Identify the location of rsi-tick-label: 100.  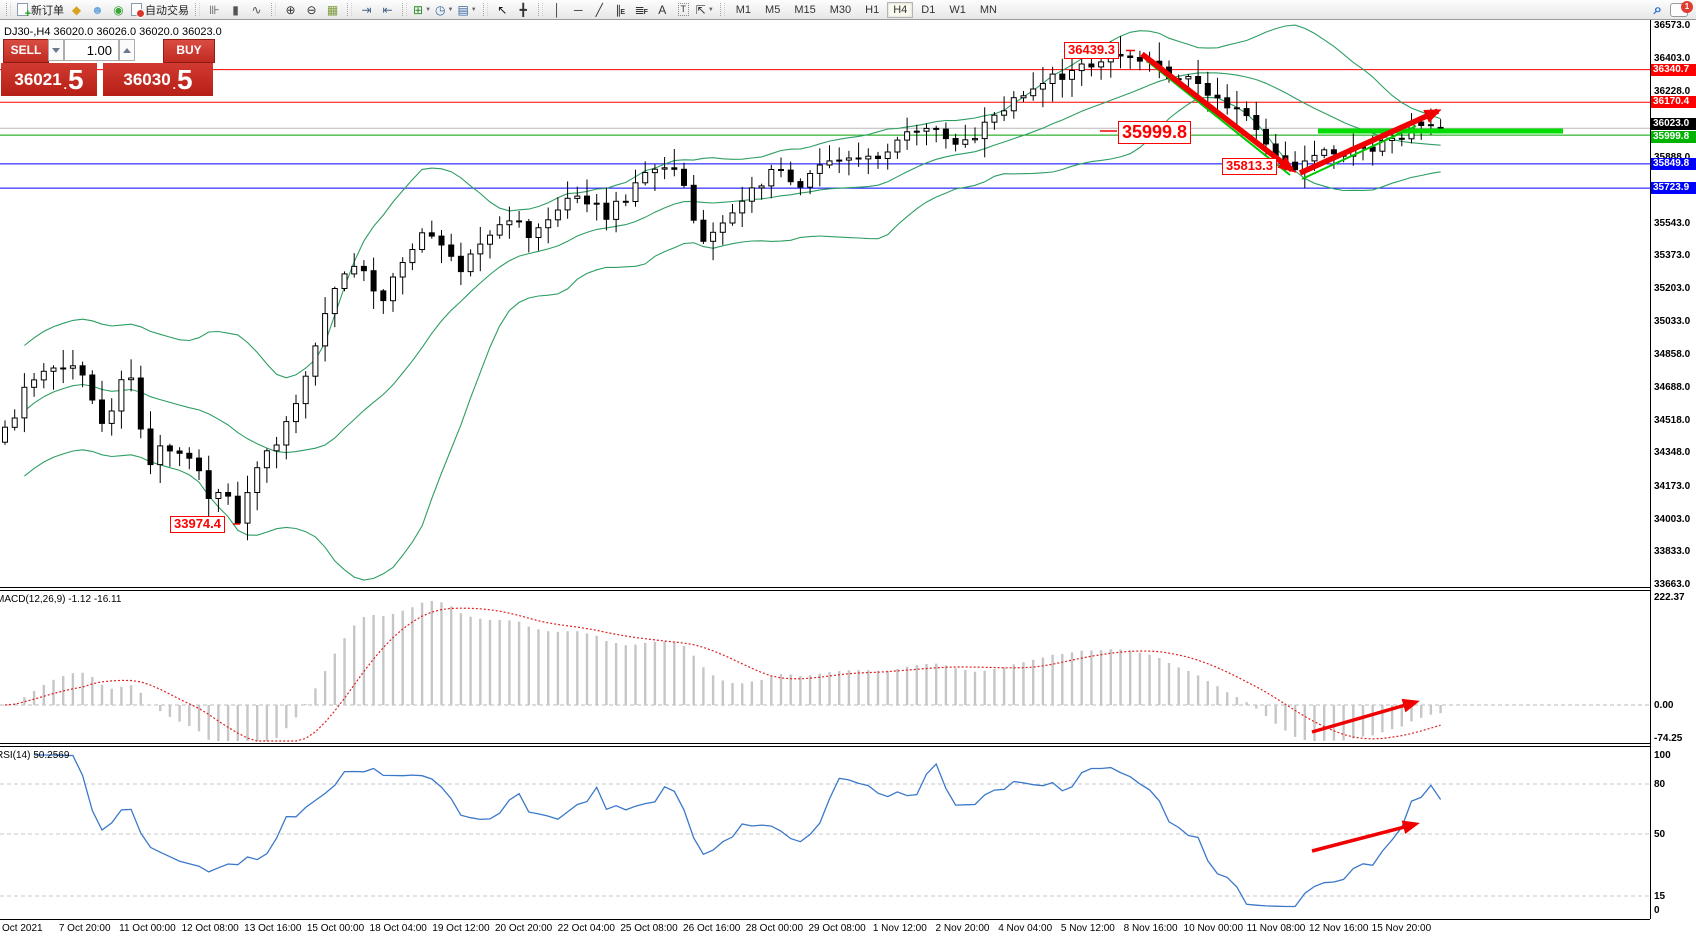
(1662, 755).